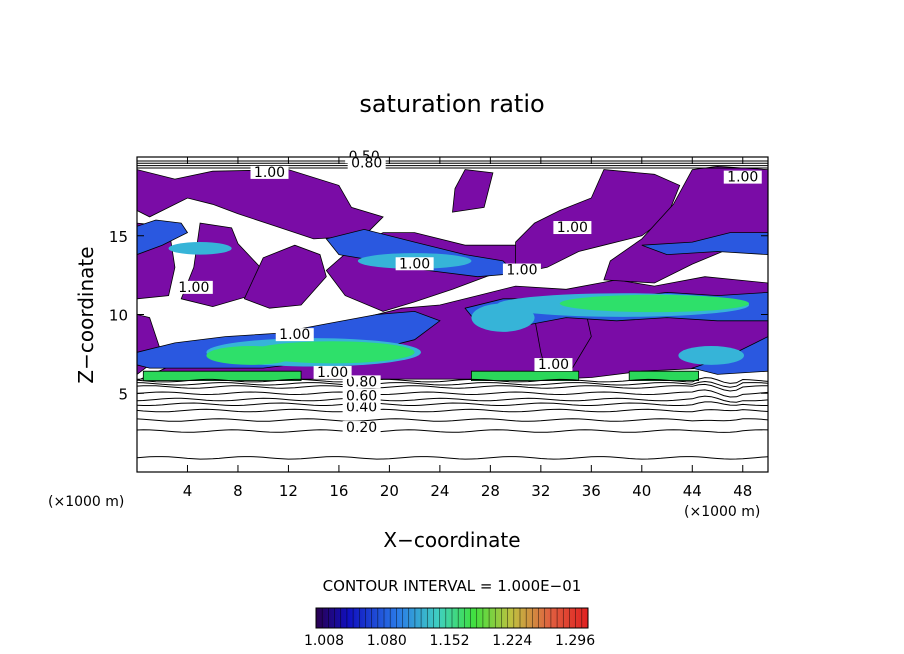 Image resolution: width=904 pixels, height=654 pixels. Describe the element at coordinates (338, 491) in the screenshot. I see `x-tick-label: 16` at that location.